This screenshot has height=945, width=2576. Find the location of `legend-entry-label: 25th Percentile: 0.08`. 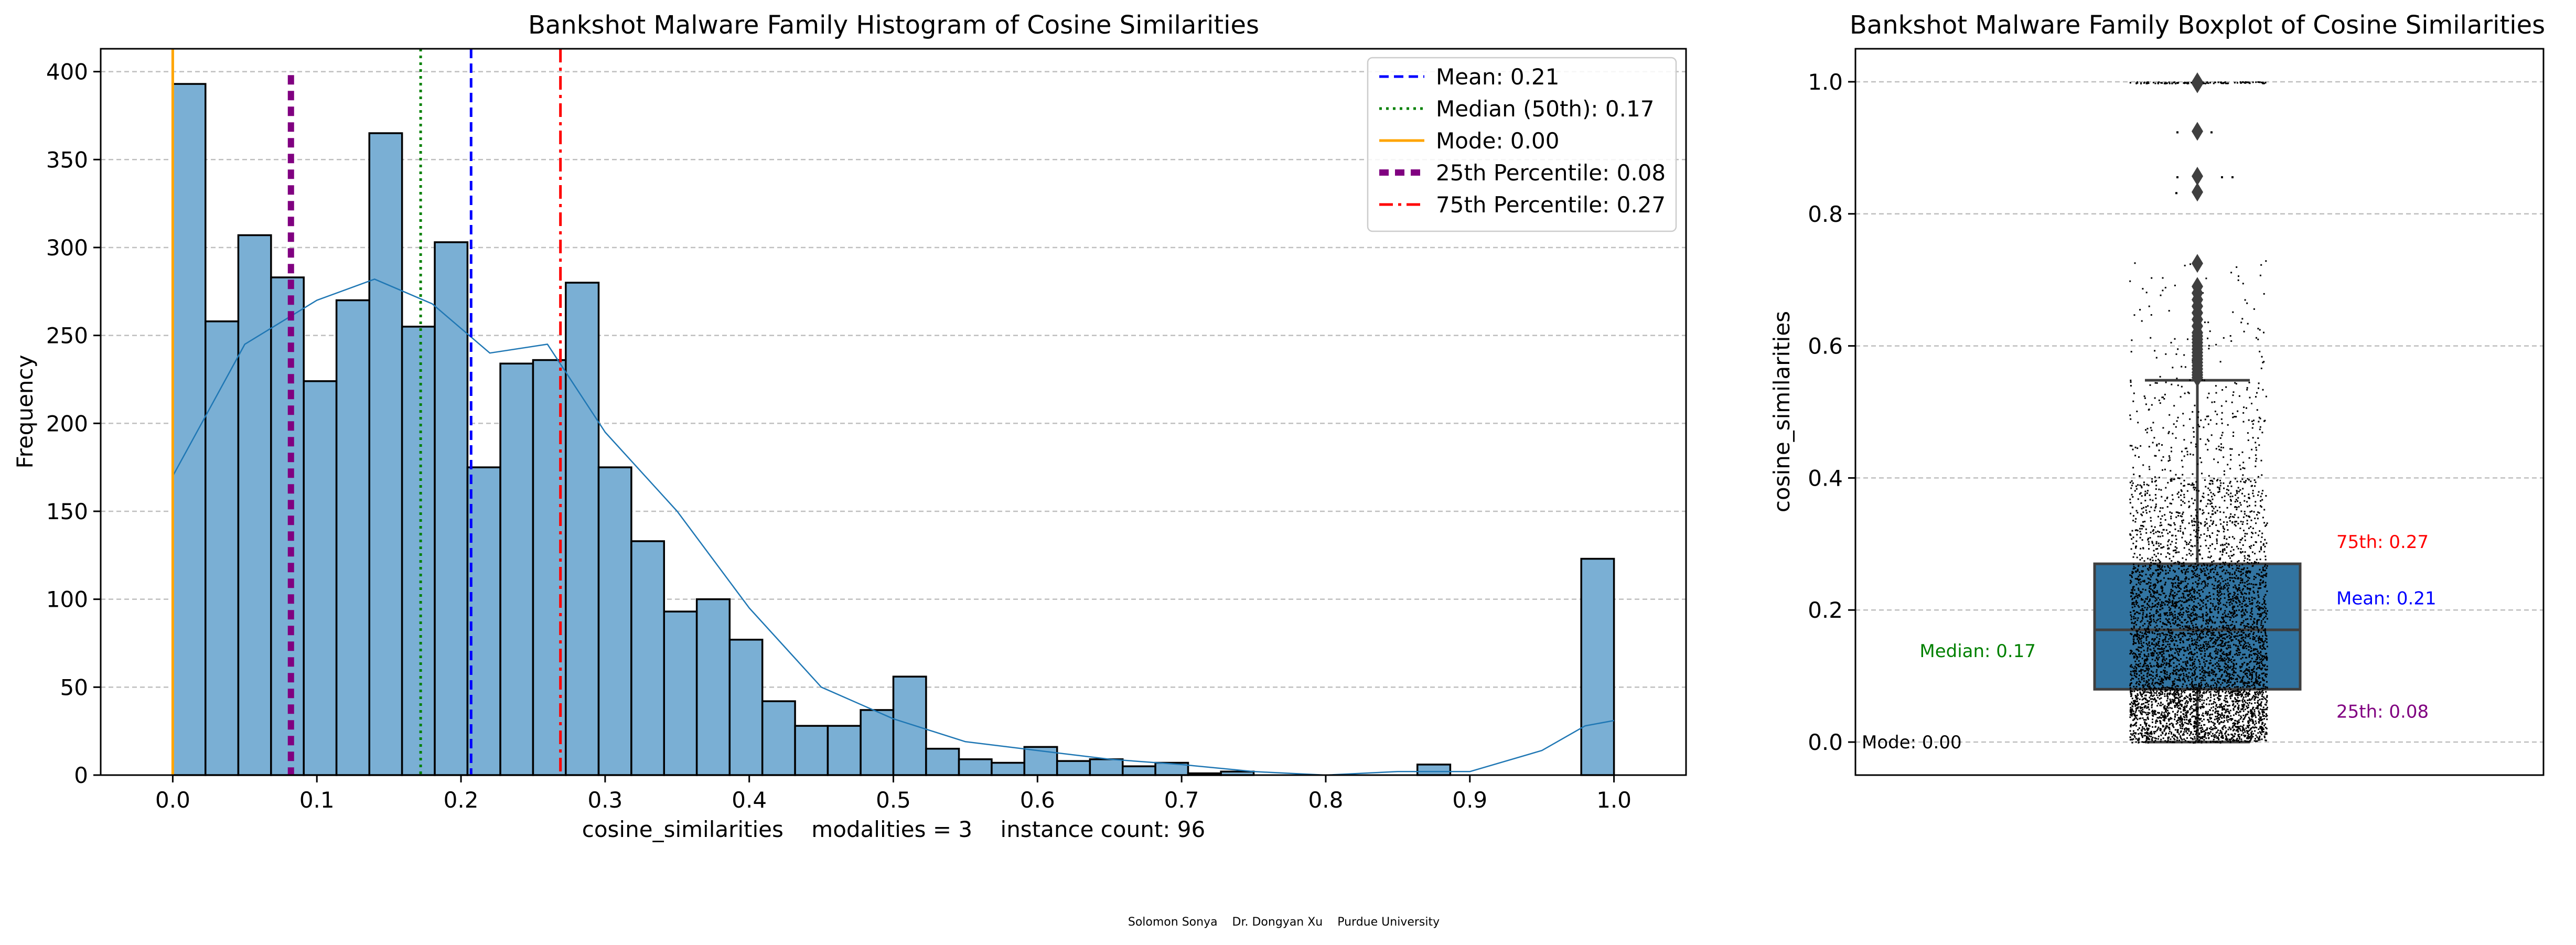

legend-entry-label: 25th Percentile: 0.08 is located at coordinates (1551, 173).